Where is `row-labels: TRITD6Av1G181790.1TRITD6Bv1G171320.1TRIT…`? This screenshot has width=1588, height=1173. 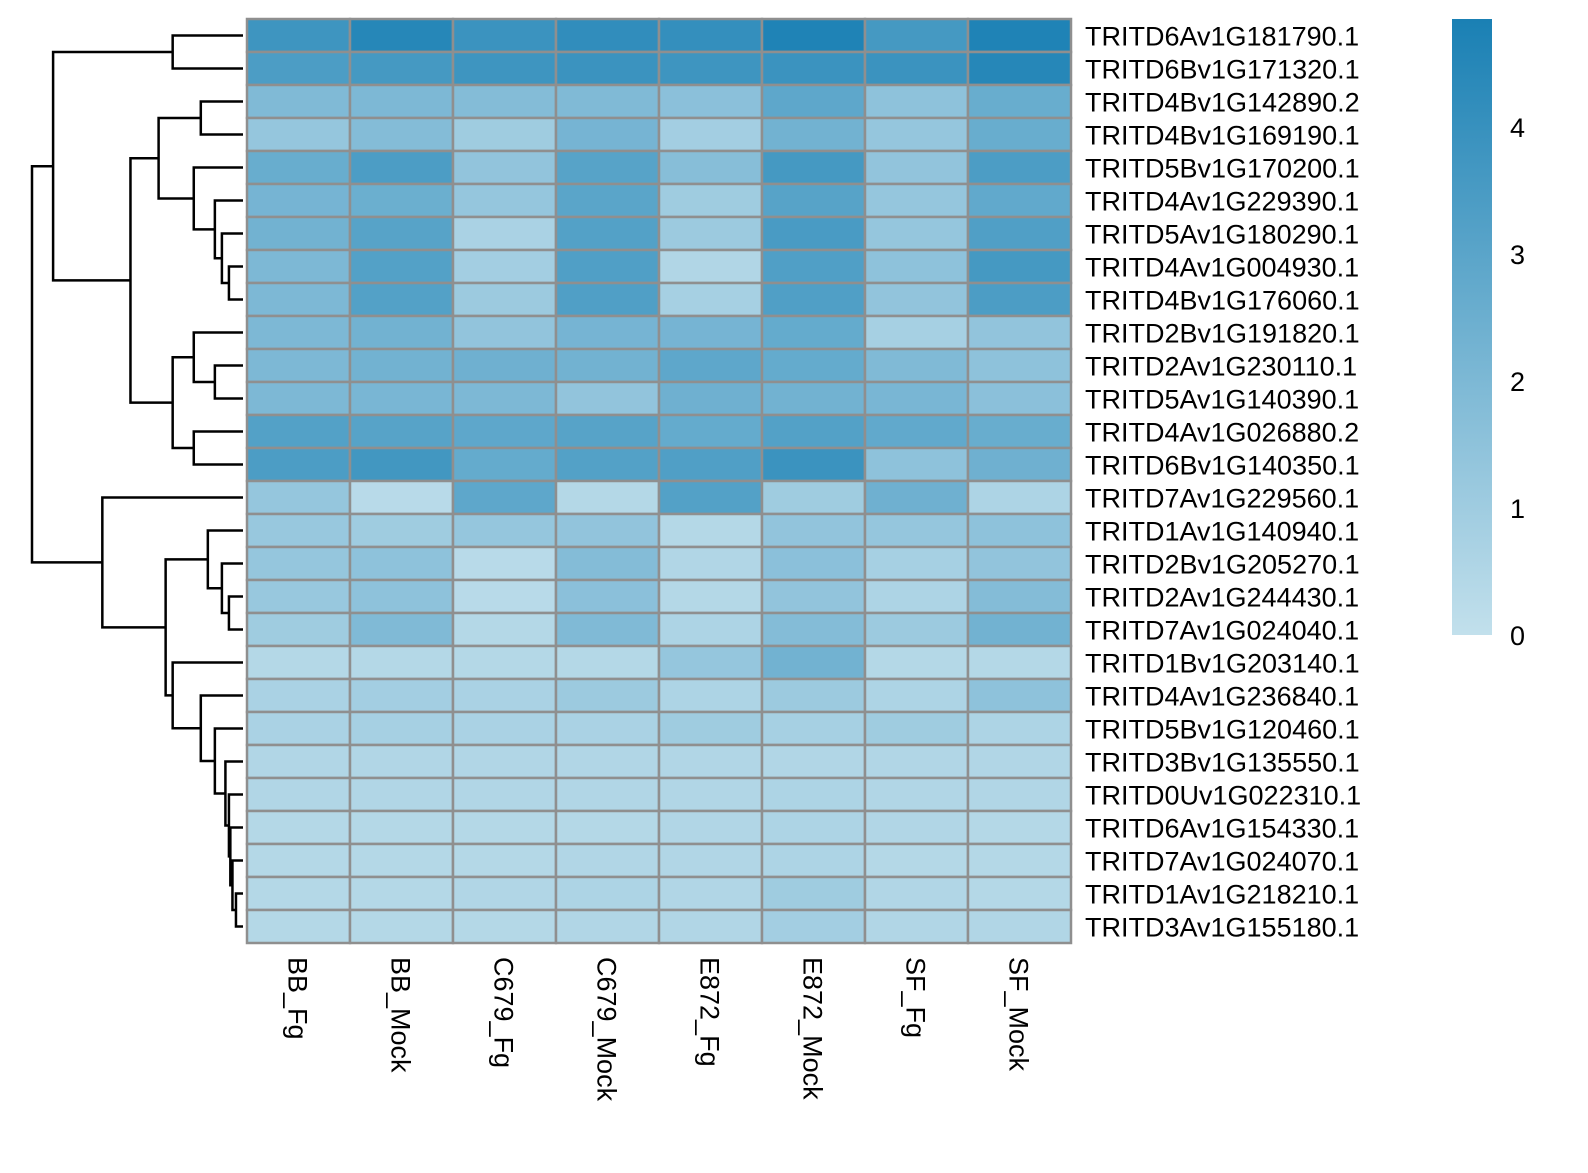 row-labels: TRITD6Av1G181790.1TRITD6Bv1G171320.1TRIT… is located at coordinates (1223, 482).